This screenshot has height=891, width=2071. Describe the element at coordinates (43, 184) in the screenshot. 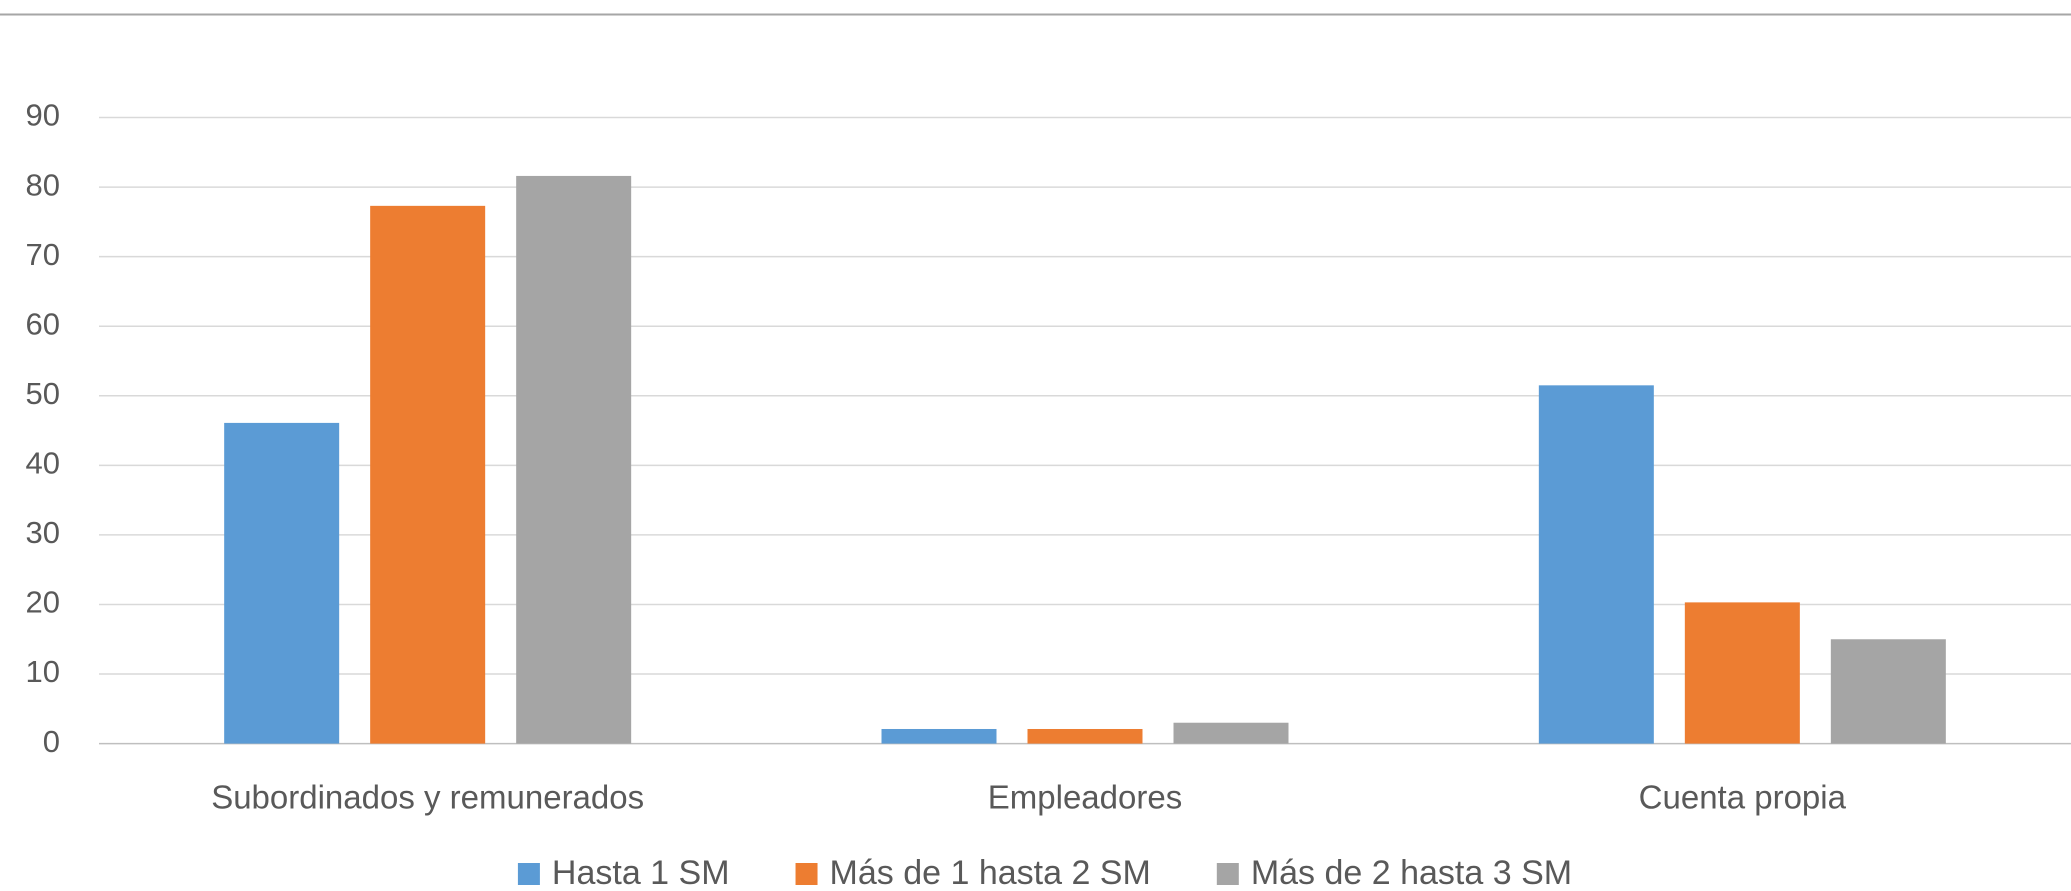

I see `y-tick-label: 80` at that location.